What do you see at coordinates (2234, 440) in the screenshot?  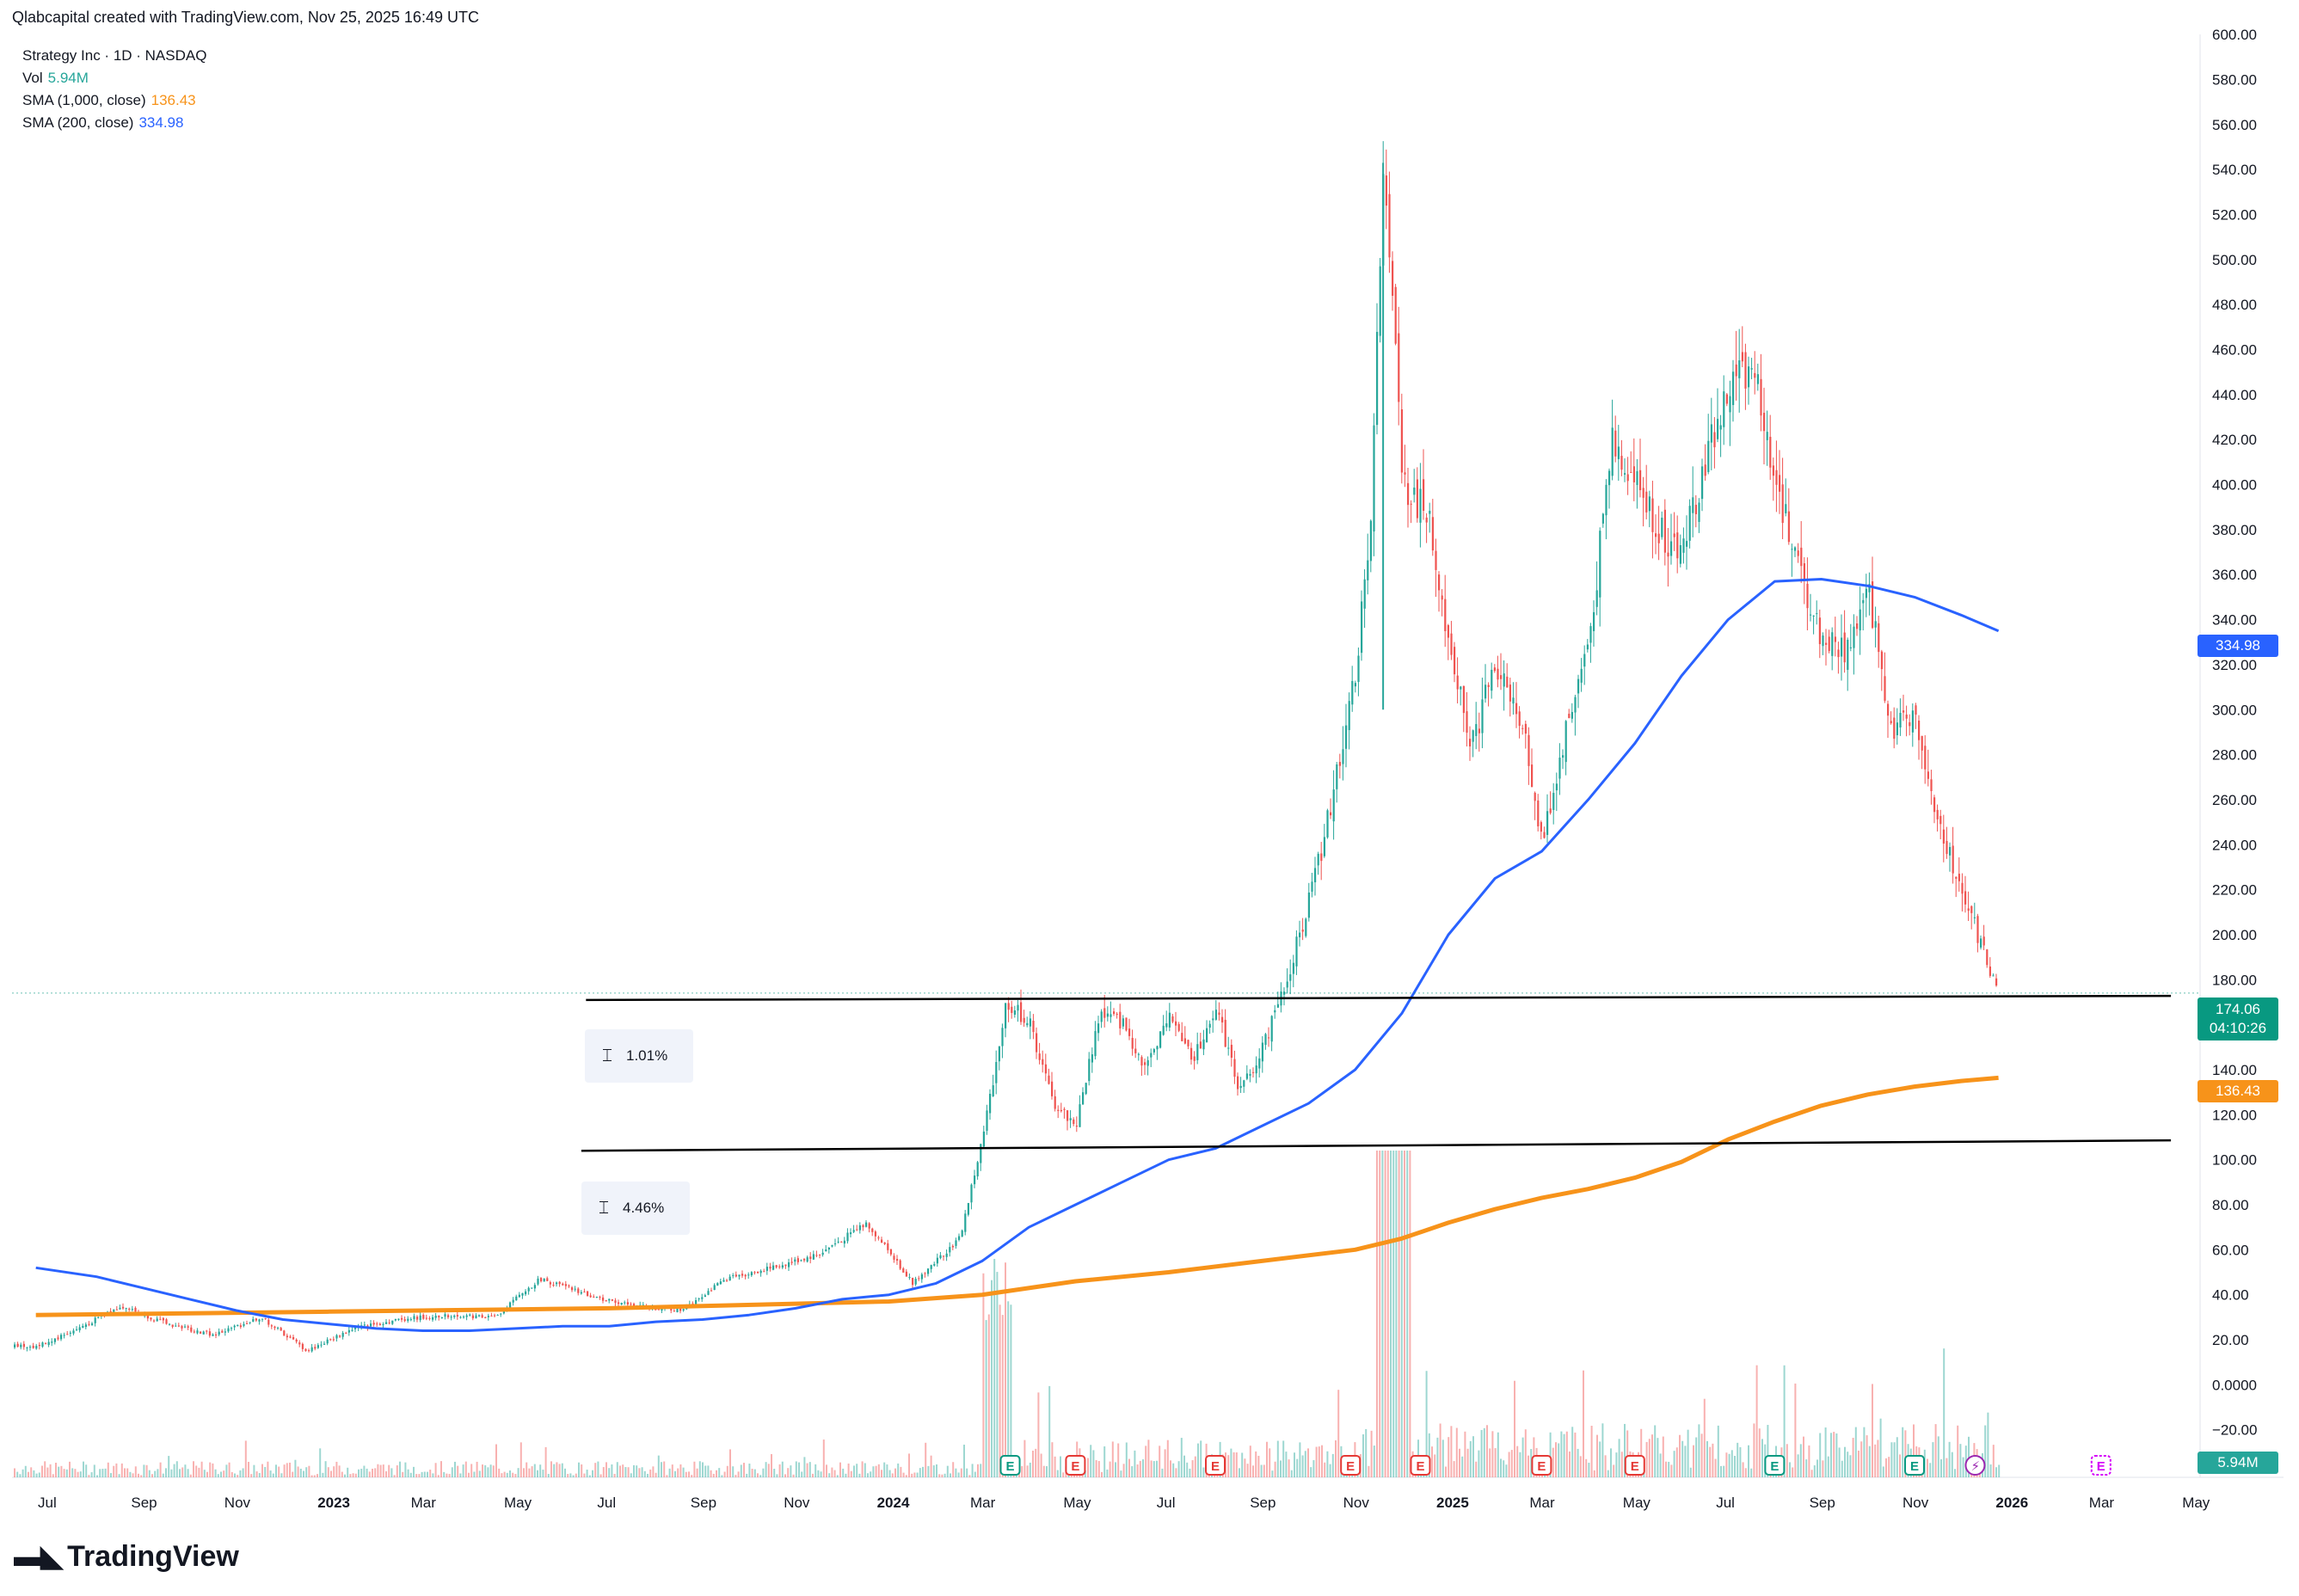 I see `y-tick-label: 420.00` at bounding box center [2234, 440].